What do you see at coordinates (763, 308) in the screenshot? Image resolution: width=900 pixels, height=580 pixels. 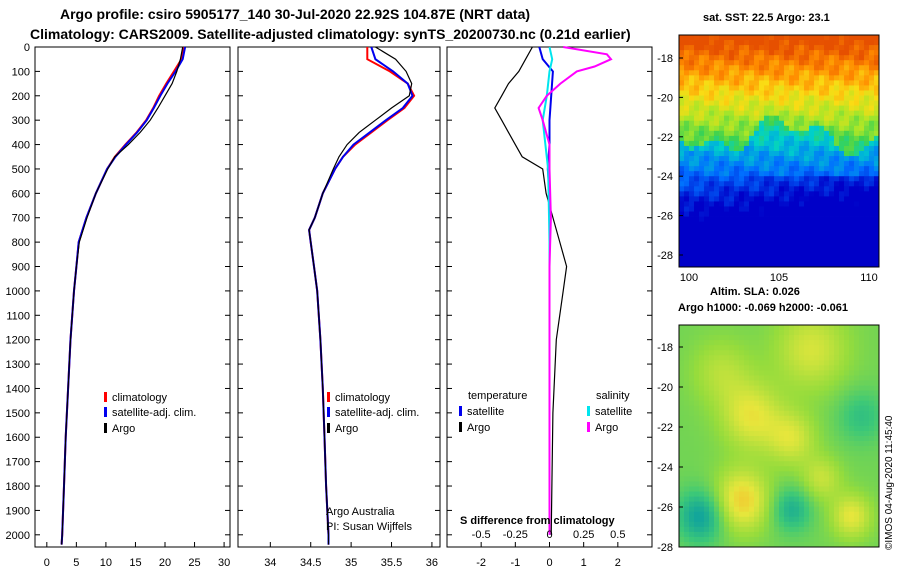 I see `sla-map-subtitle: Argo h1000: -0.069 h2000: -0.061` at bounding box center [763, 308].